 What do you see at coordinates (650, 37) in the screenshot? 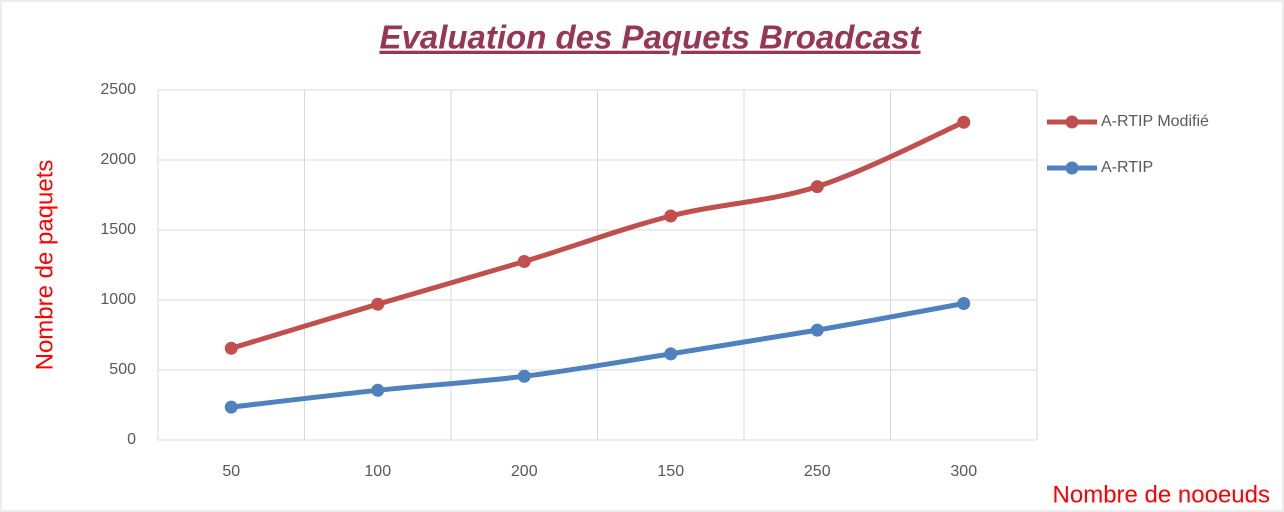
I see `chart-title: Evaluation des Paquets Broadcast` at bounding box center [650, 37].